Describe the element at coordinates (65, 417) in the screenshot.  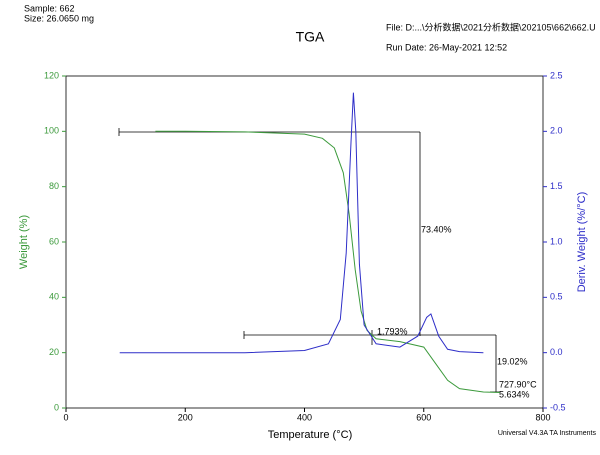
I see `x-tick-label: 0` at that location.